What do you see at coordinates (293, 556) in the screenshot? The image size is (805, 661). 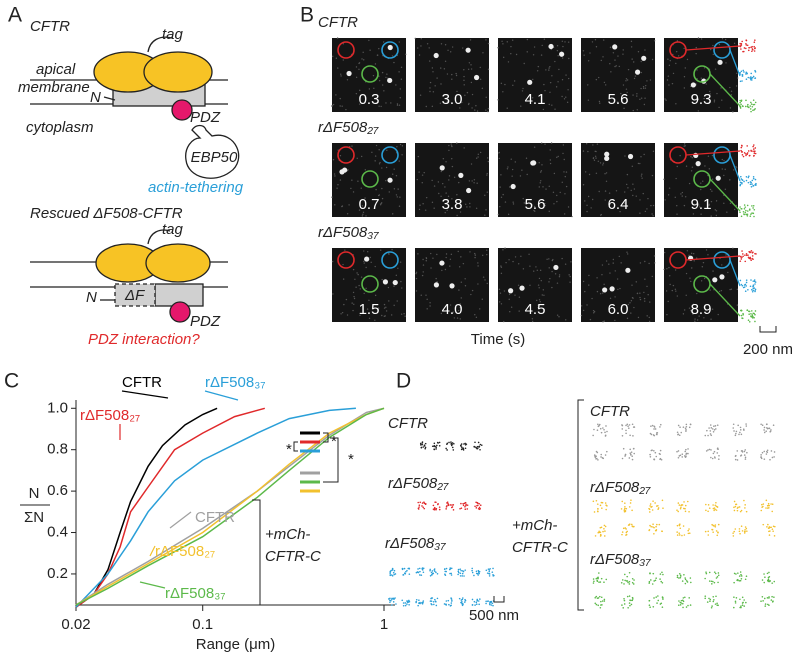 I see `annotation: CFTR-C` at bounding box center [293, 556].